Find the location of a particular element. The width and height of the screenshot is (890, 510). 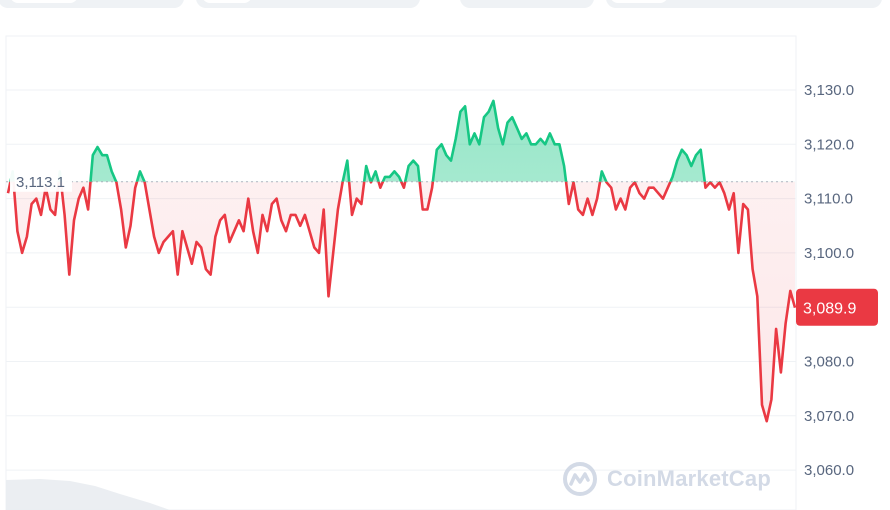

y-tick-label: 3,130.0 is located at coordinates (829, 90).